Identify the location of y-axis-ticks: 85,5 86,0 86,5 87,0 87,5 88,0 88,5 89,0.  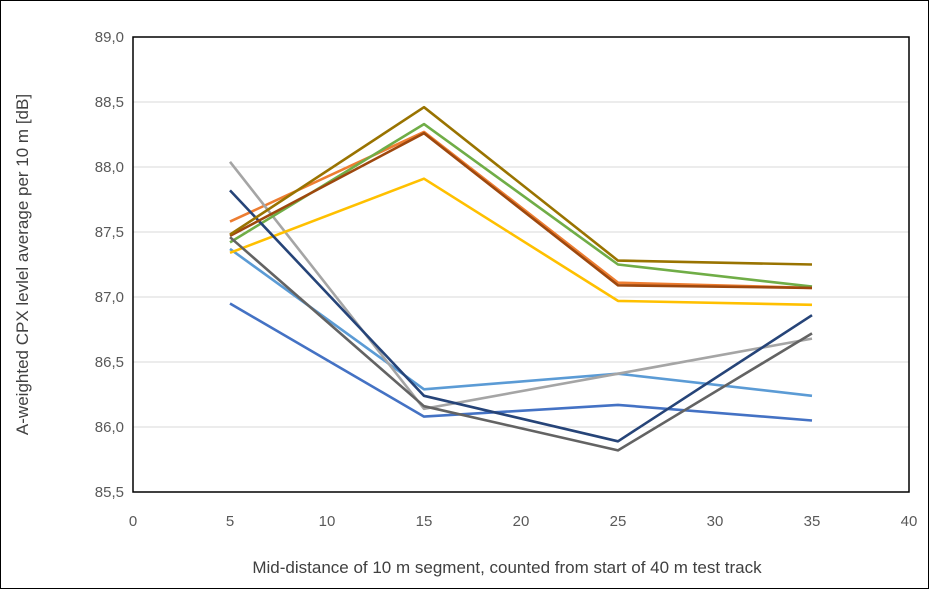
(109, 265).